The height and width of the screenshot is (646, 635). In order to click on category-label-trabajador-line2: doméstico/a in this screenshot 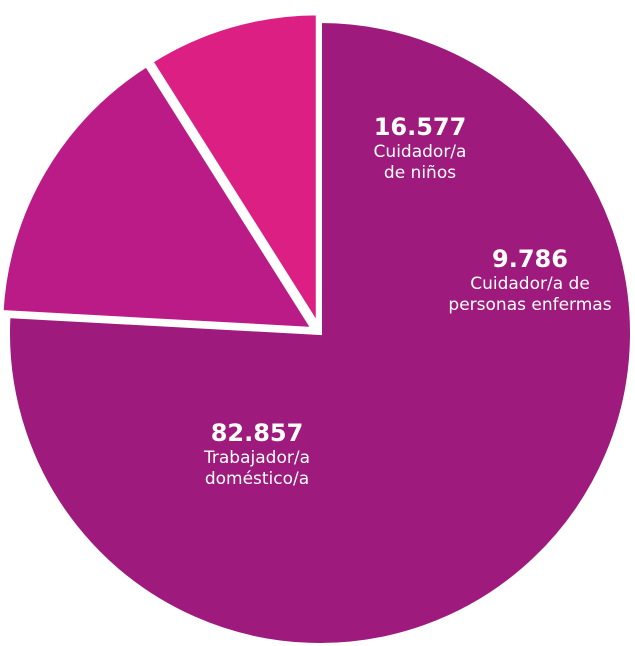, I will do `click(257, 479)`.